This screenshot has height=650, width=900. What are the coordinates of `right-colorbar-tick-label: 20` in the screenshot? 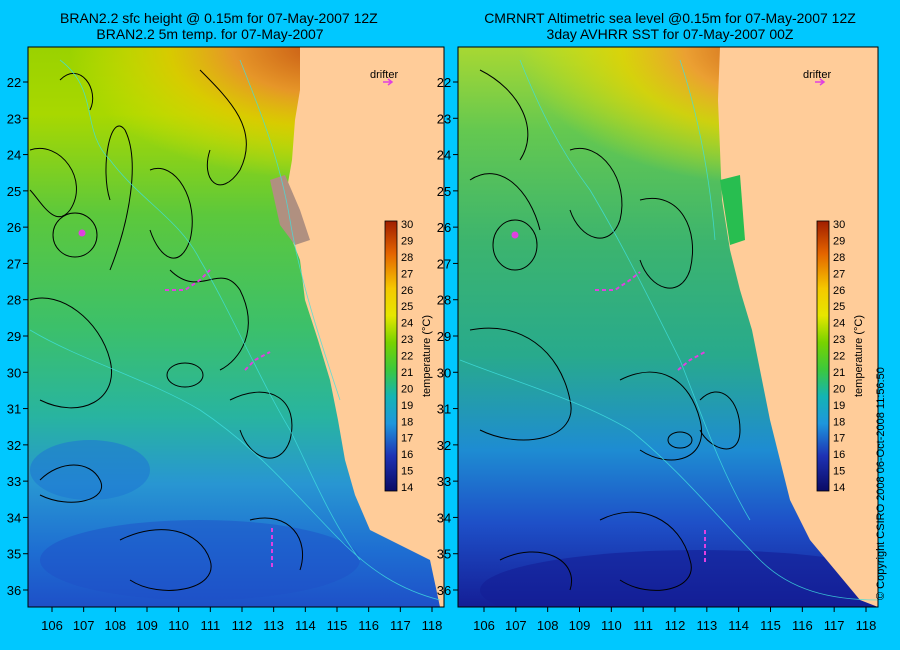 It's located at (839, 389).